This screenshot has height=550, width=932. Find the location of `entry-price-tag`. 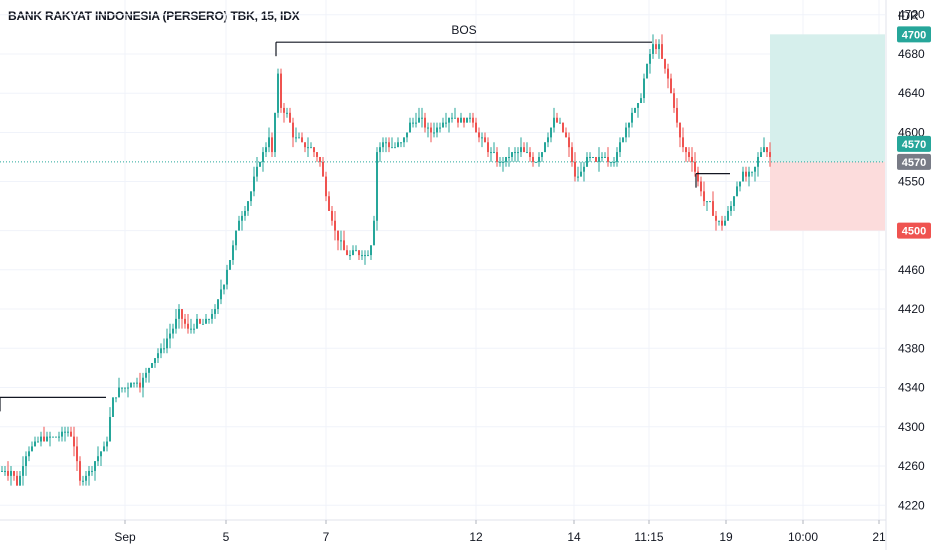

entry-price-tag is located at coordinates (914, 161).